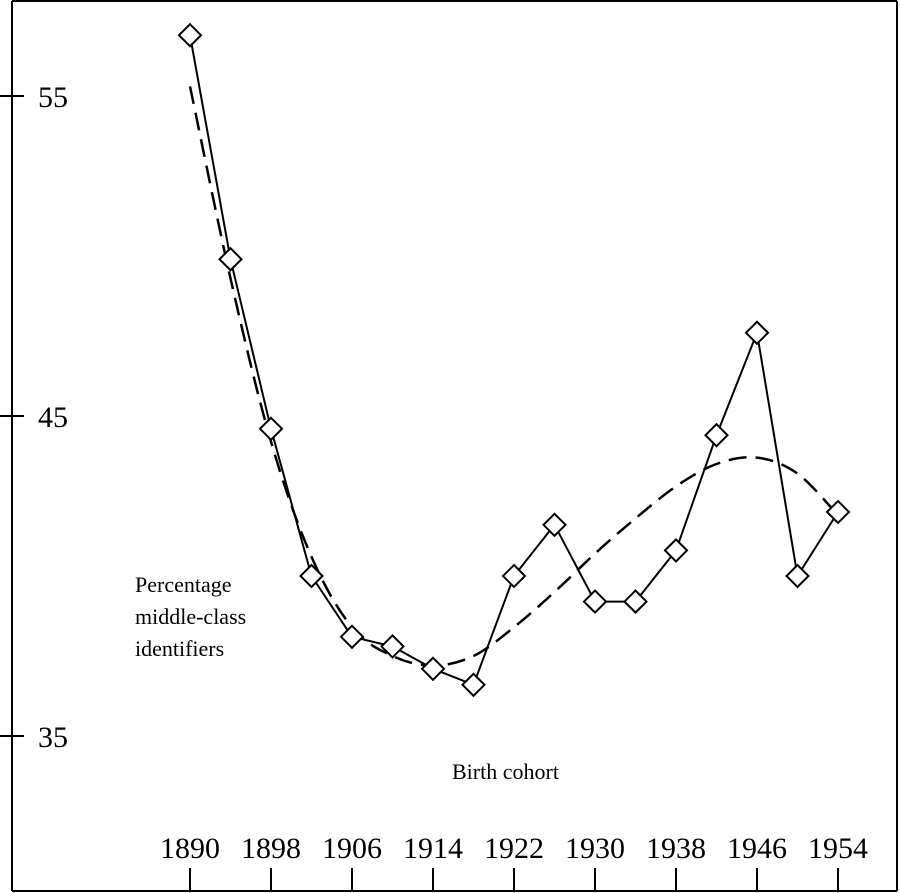  Describe the element at coordinates (514, 848) in the screenshot. I see `x-tick-label: 1922` at that location.